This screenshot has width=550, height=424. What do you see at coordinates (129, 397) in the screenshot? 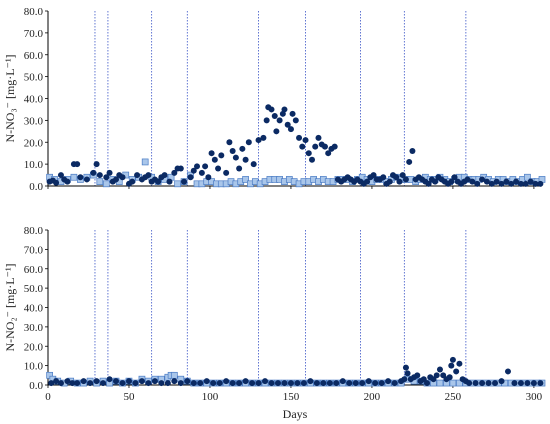
I see `x-tick-label: 50` at bounding box center [129, 397].